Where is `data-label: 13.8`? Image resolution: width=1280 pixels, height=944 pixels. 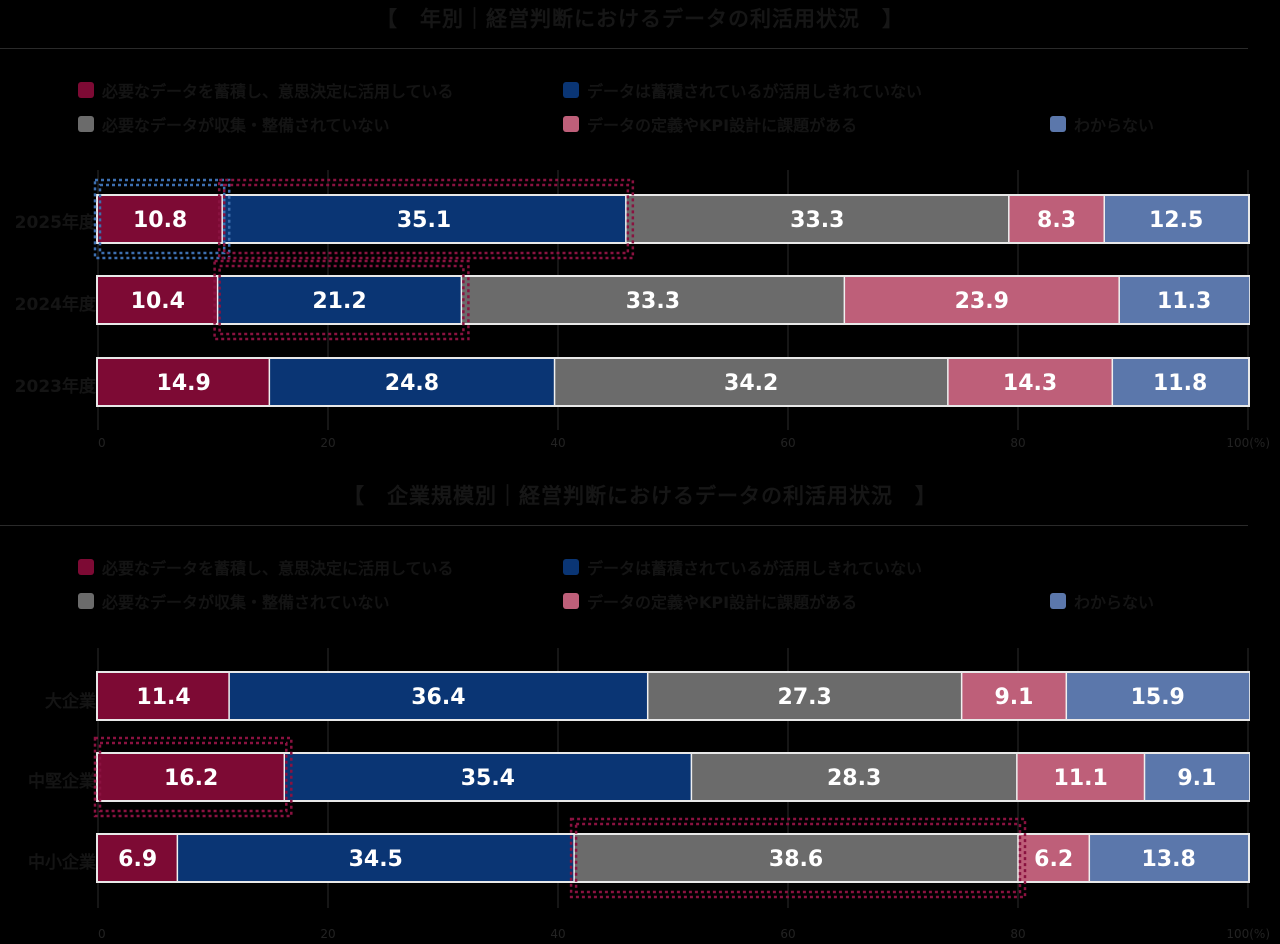 data-label: 13.8 is located at coordinates (1169, 859).